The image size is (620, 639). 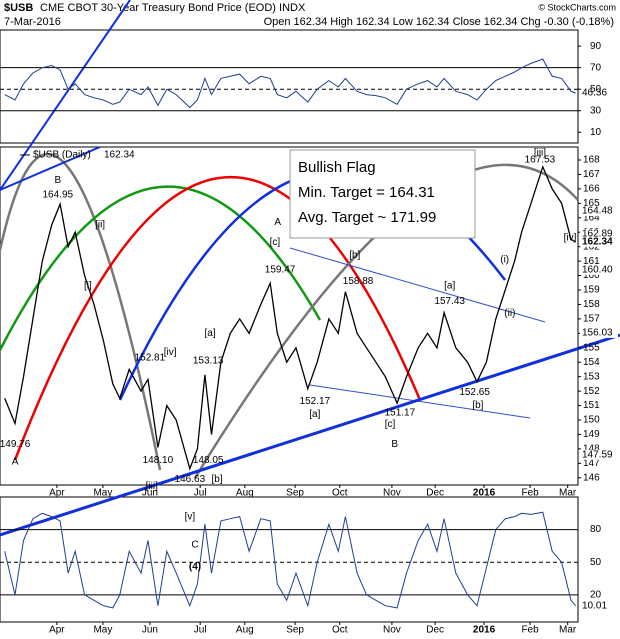 What do you see at coordinates (591, 362) in the screenshot?
I see `y-tick-label: 154` at bounding box center [591, 362].